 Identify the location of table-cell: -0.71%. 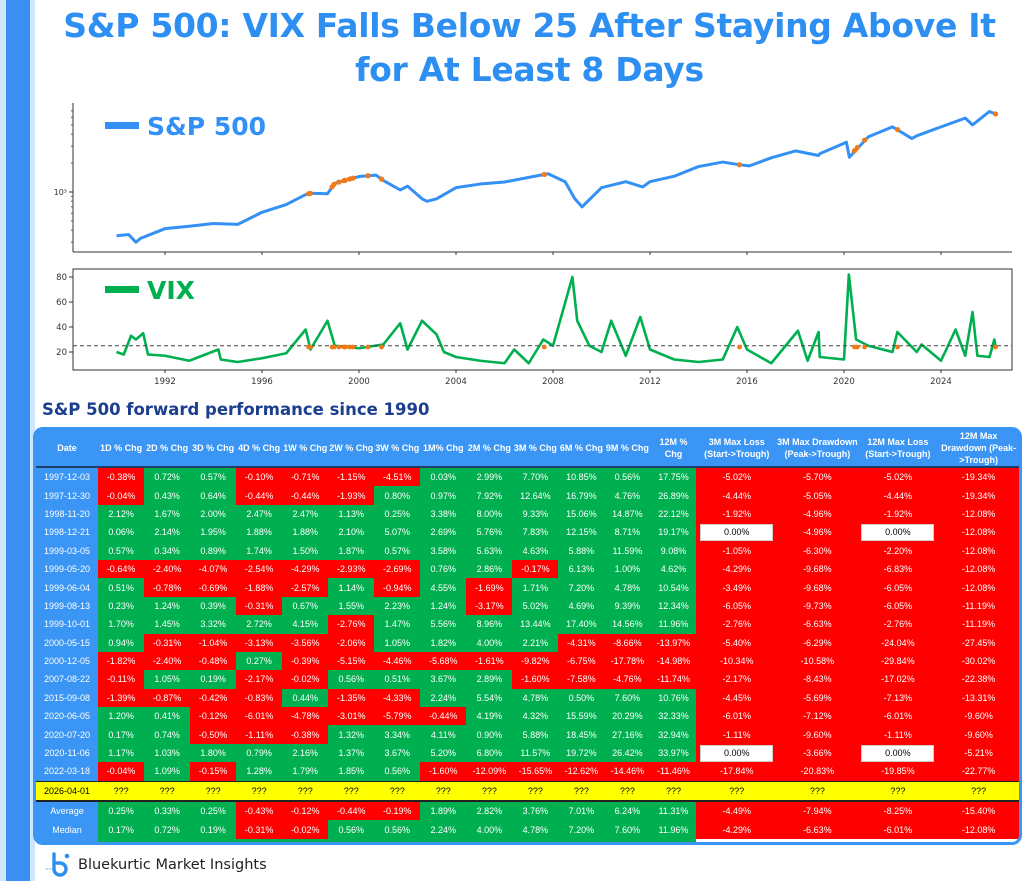
(305, 477).